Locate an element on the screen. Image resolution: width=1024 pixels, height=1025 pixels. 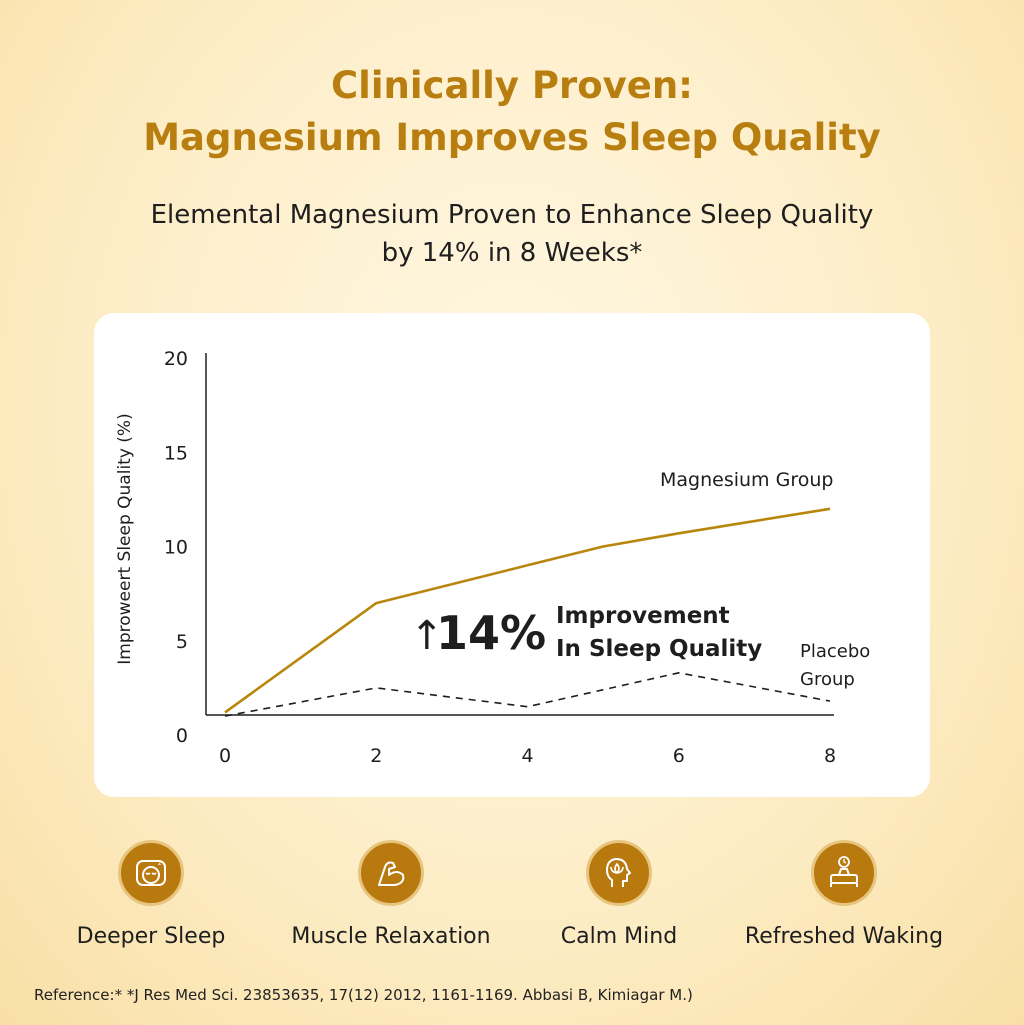
x-tick-label: 0 is located at coordinates (225, 756).